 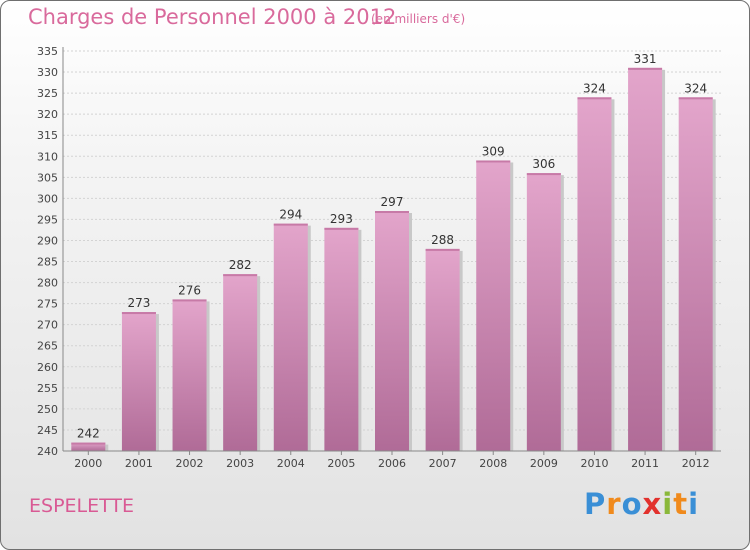 What do you see at coordinates (47, 262) in the screenshot?
I see `y-tick-label: 285` at bounding box center [47, 262].